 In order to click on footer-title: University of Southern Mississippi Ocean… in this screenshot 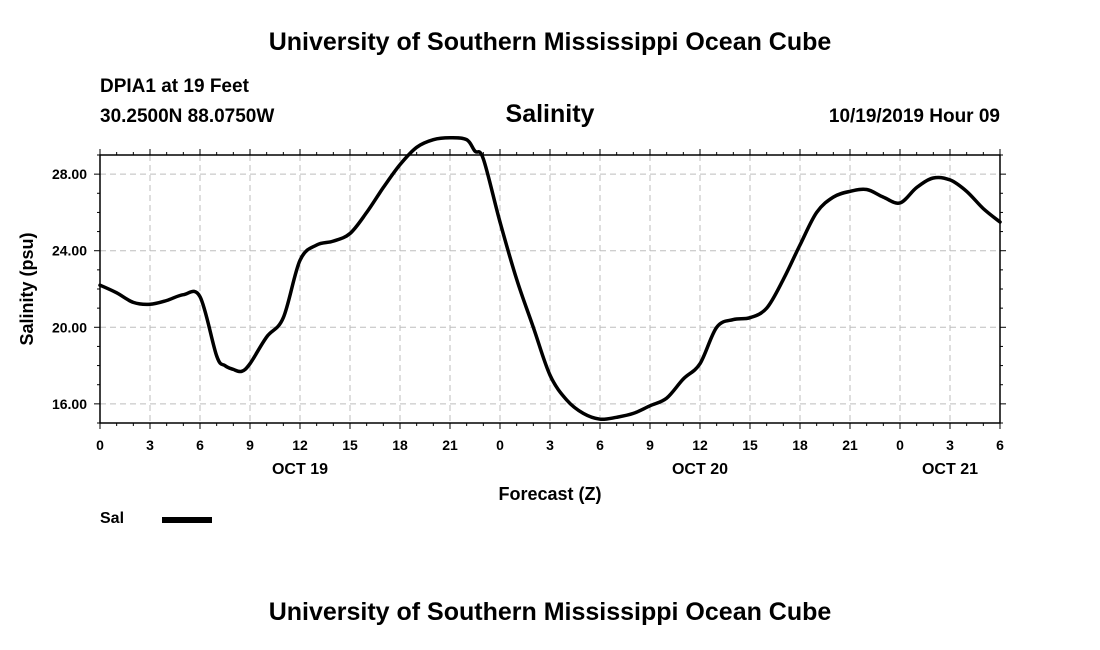, I will do `click(550, 612)`.